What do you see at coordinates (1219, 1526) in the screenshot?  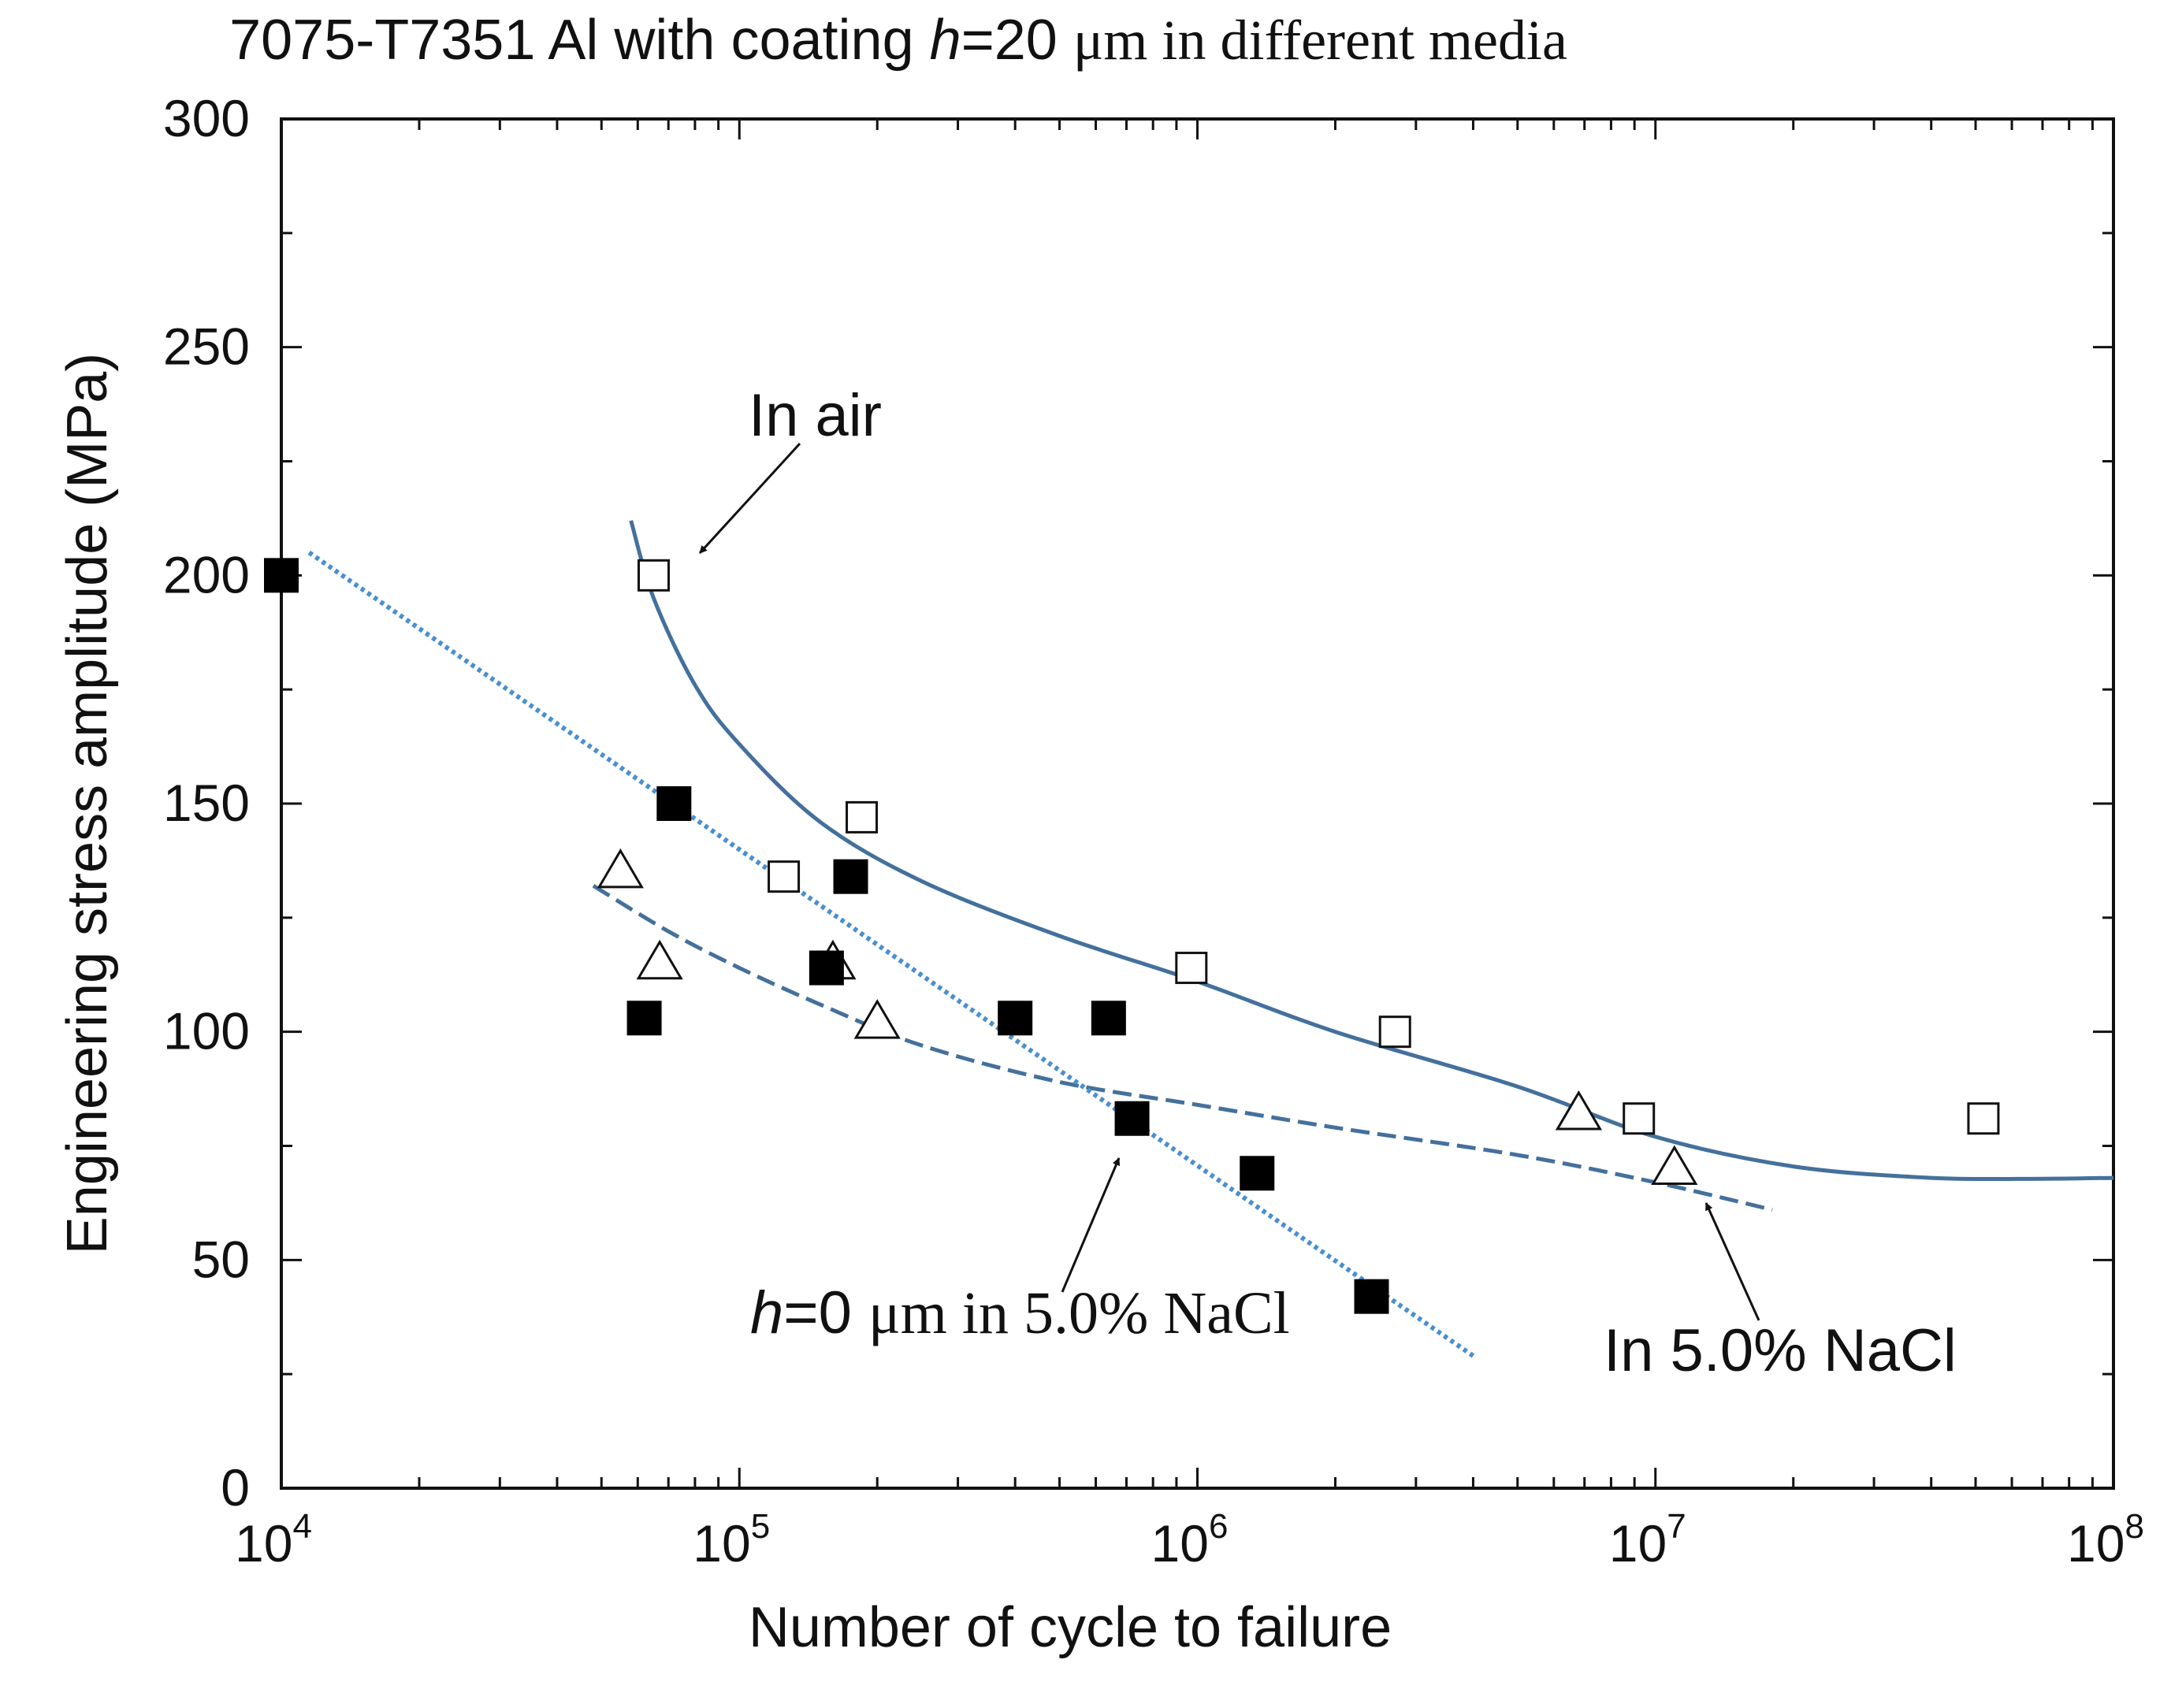 I see `x-tick-exponent: 6` at bounding box center [1219, 1526].